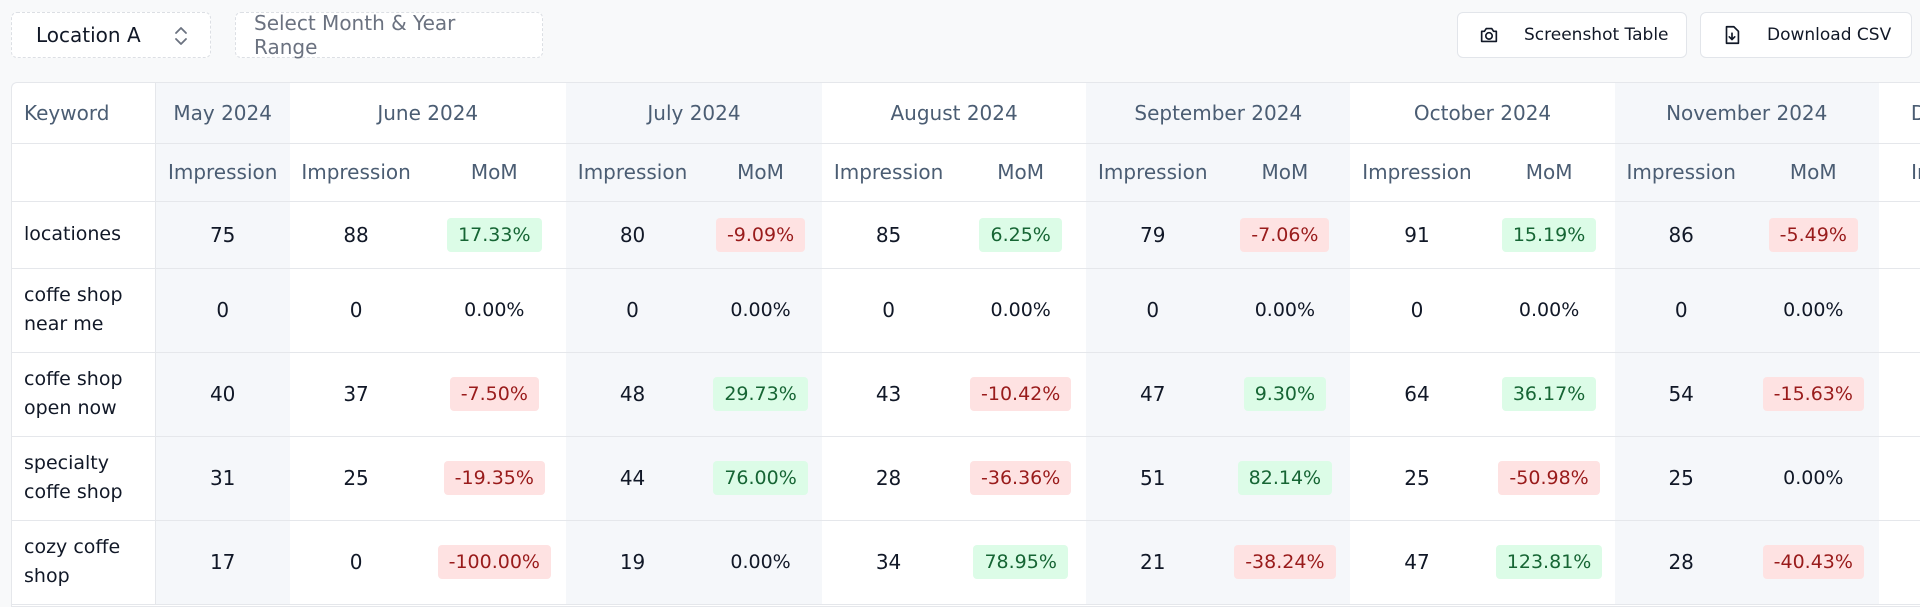  I want to click on keyword-header: Keyword, so click(84, 113).